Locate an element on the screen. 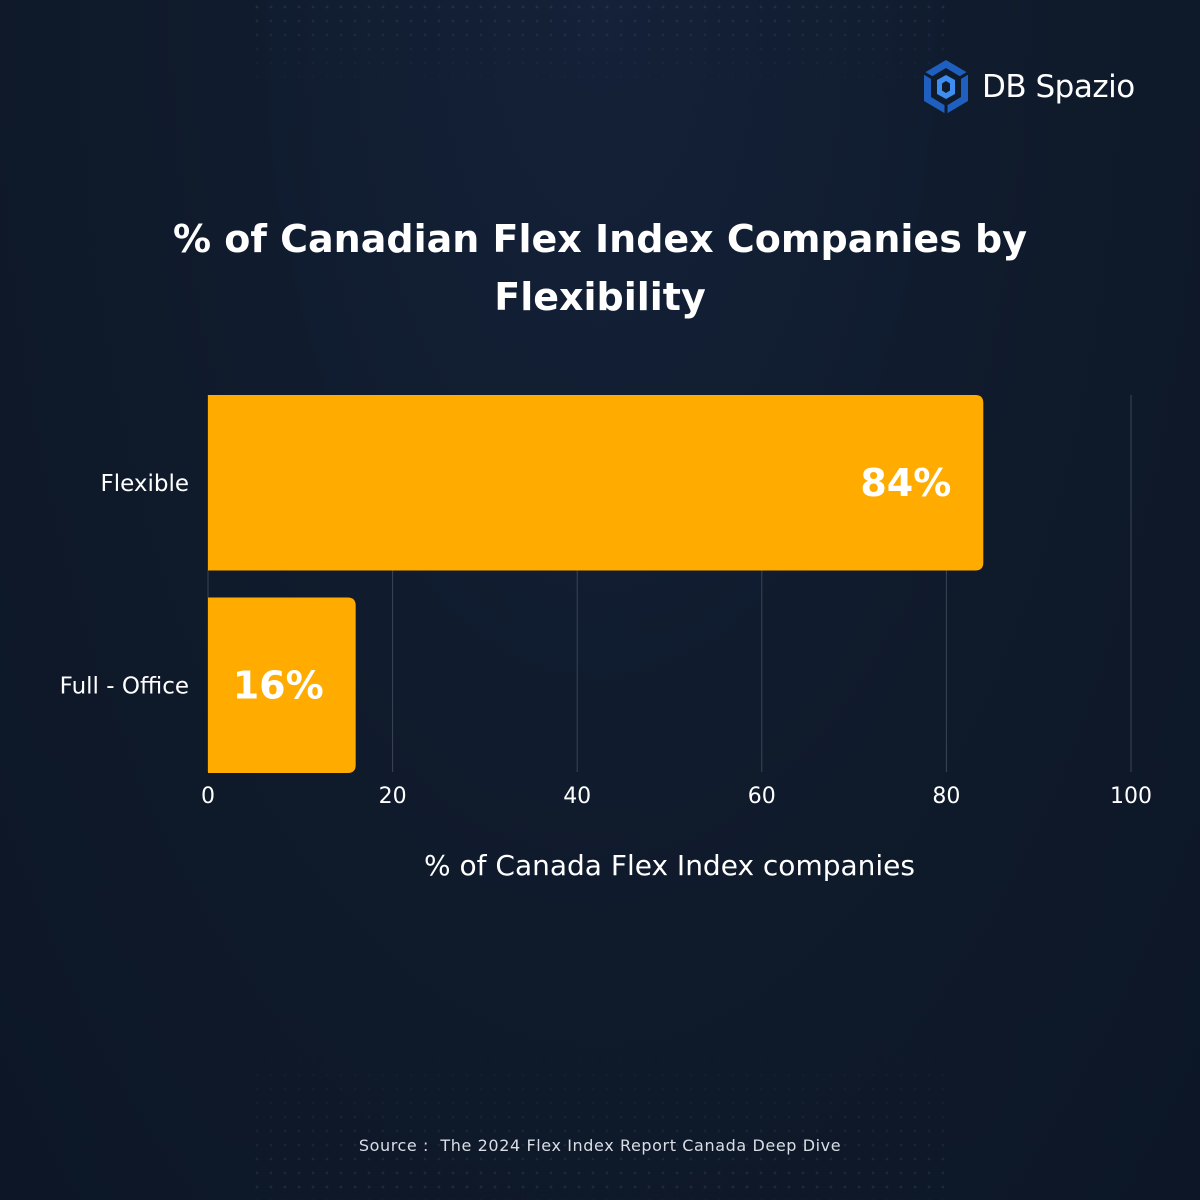 The image size is (1200, 1200). x-tick-label: 60 is located at coordinates (762, 796).